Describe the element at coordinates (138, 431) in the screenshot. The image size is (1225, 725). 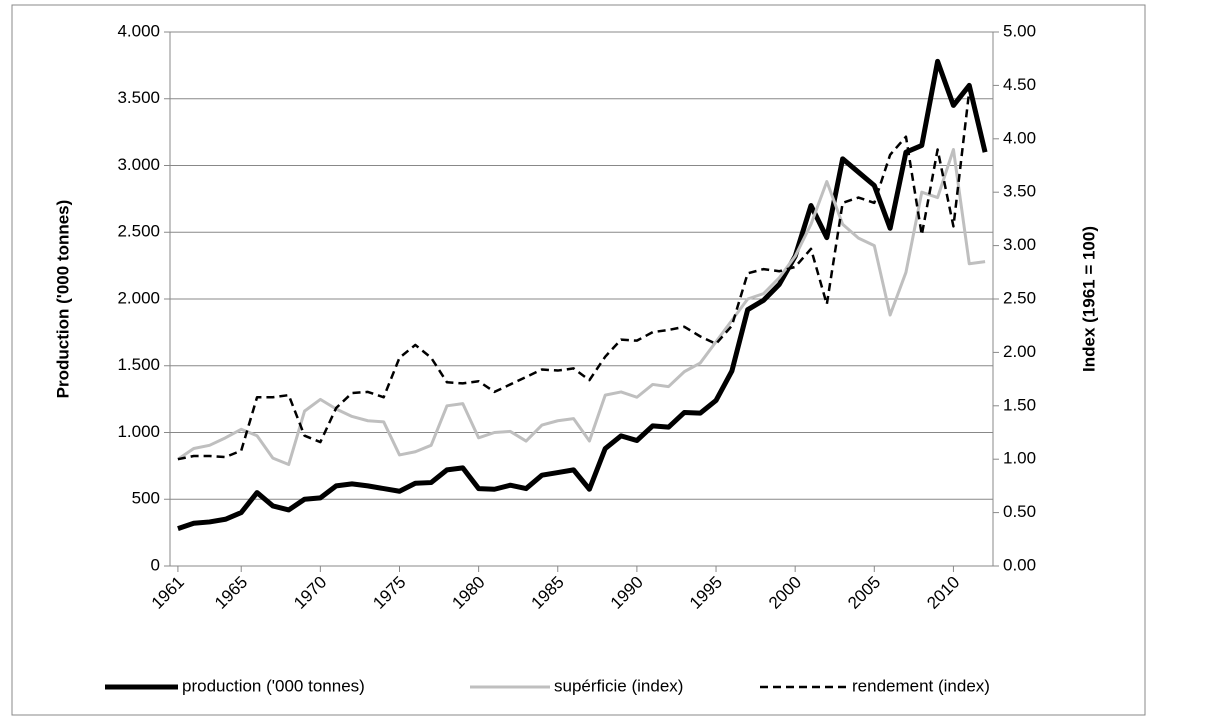
I see `y-tick-label: 1.000` at that location.